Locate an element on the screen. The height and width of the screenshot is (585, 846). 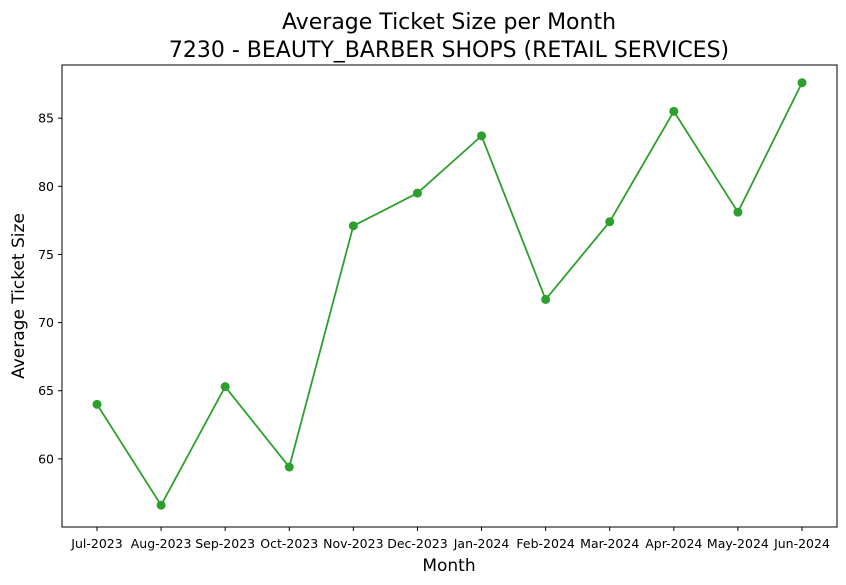
x-tick-label: Feb-2024 is located at coordinates (545, 543).